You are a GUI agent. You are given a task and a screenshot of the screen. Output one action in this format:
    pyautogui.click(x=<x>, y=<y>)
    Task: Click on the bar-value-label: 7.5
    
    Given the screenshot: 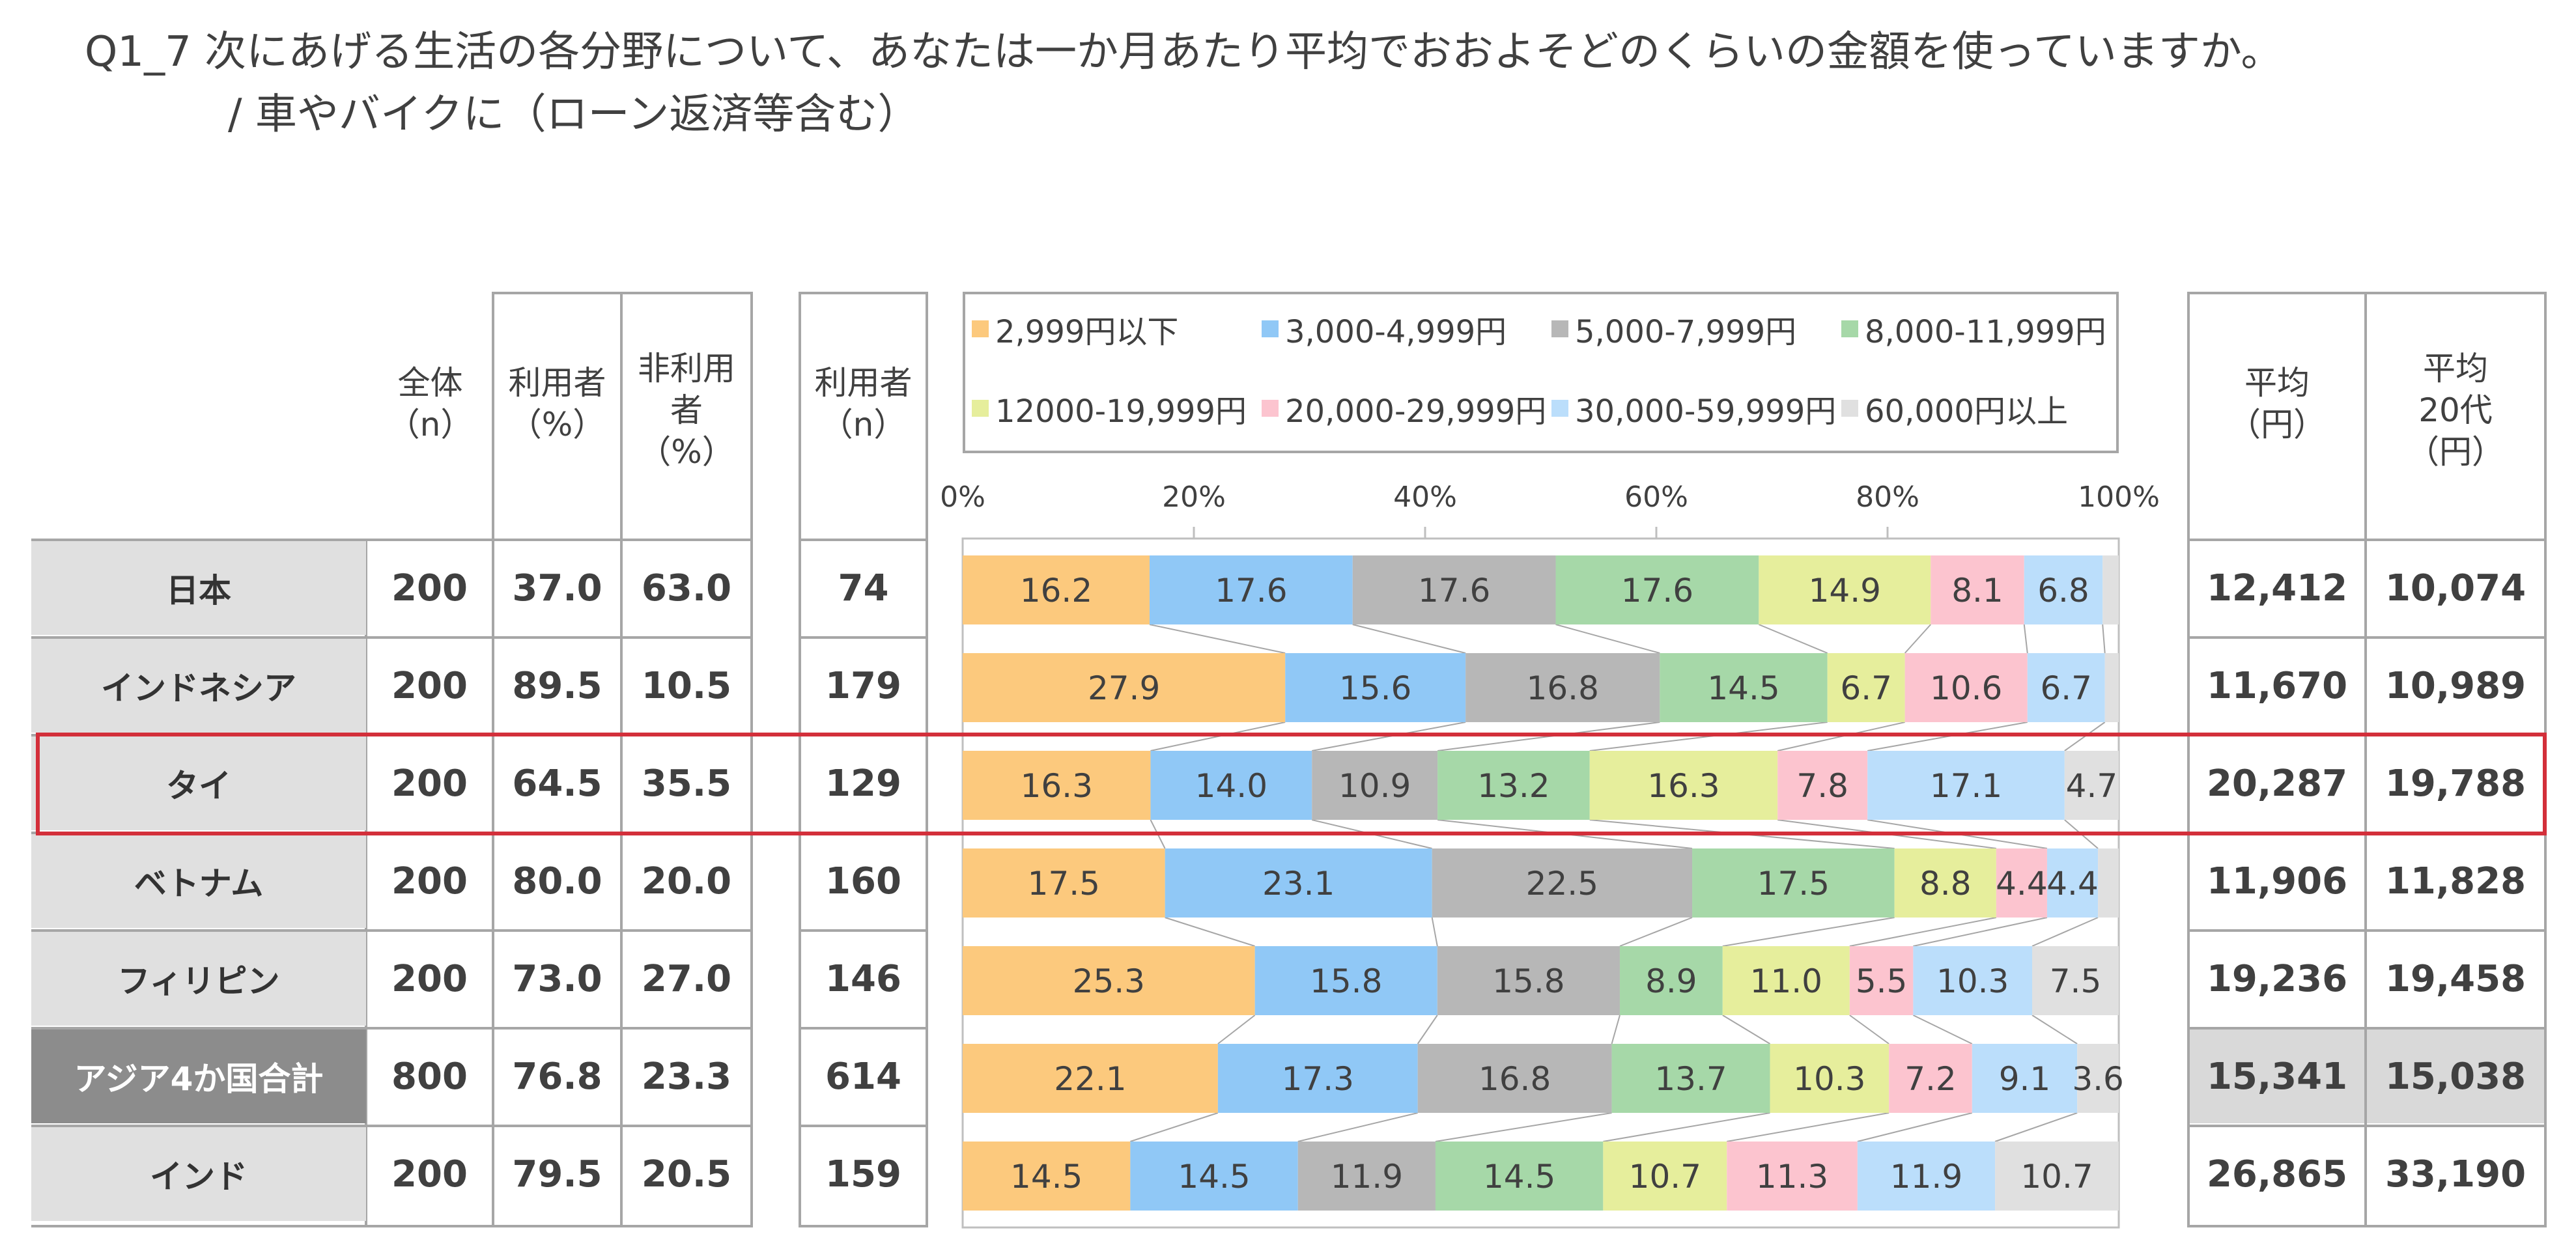 What is the action you would take?
    pyautogui.click(x=2076, y=981)
    